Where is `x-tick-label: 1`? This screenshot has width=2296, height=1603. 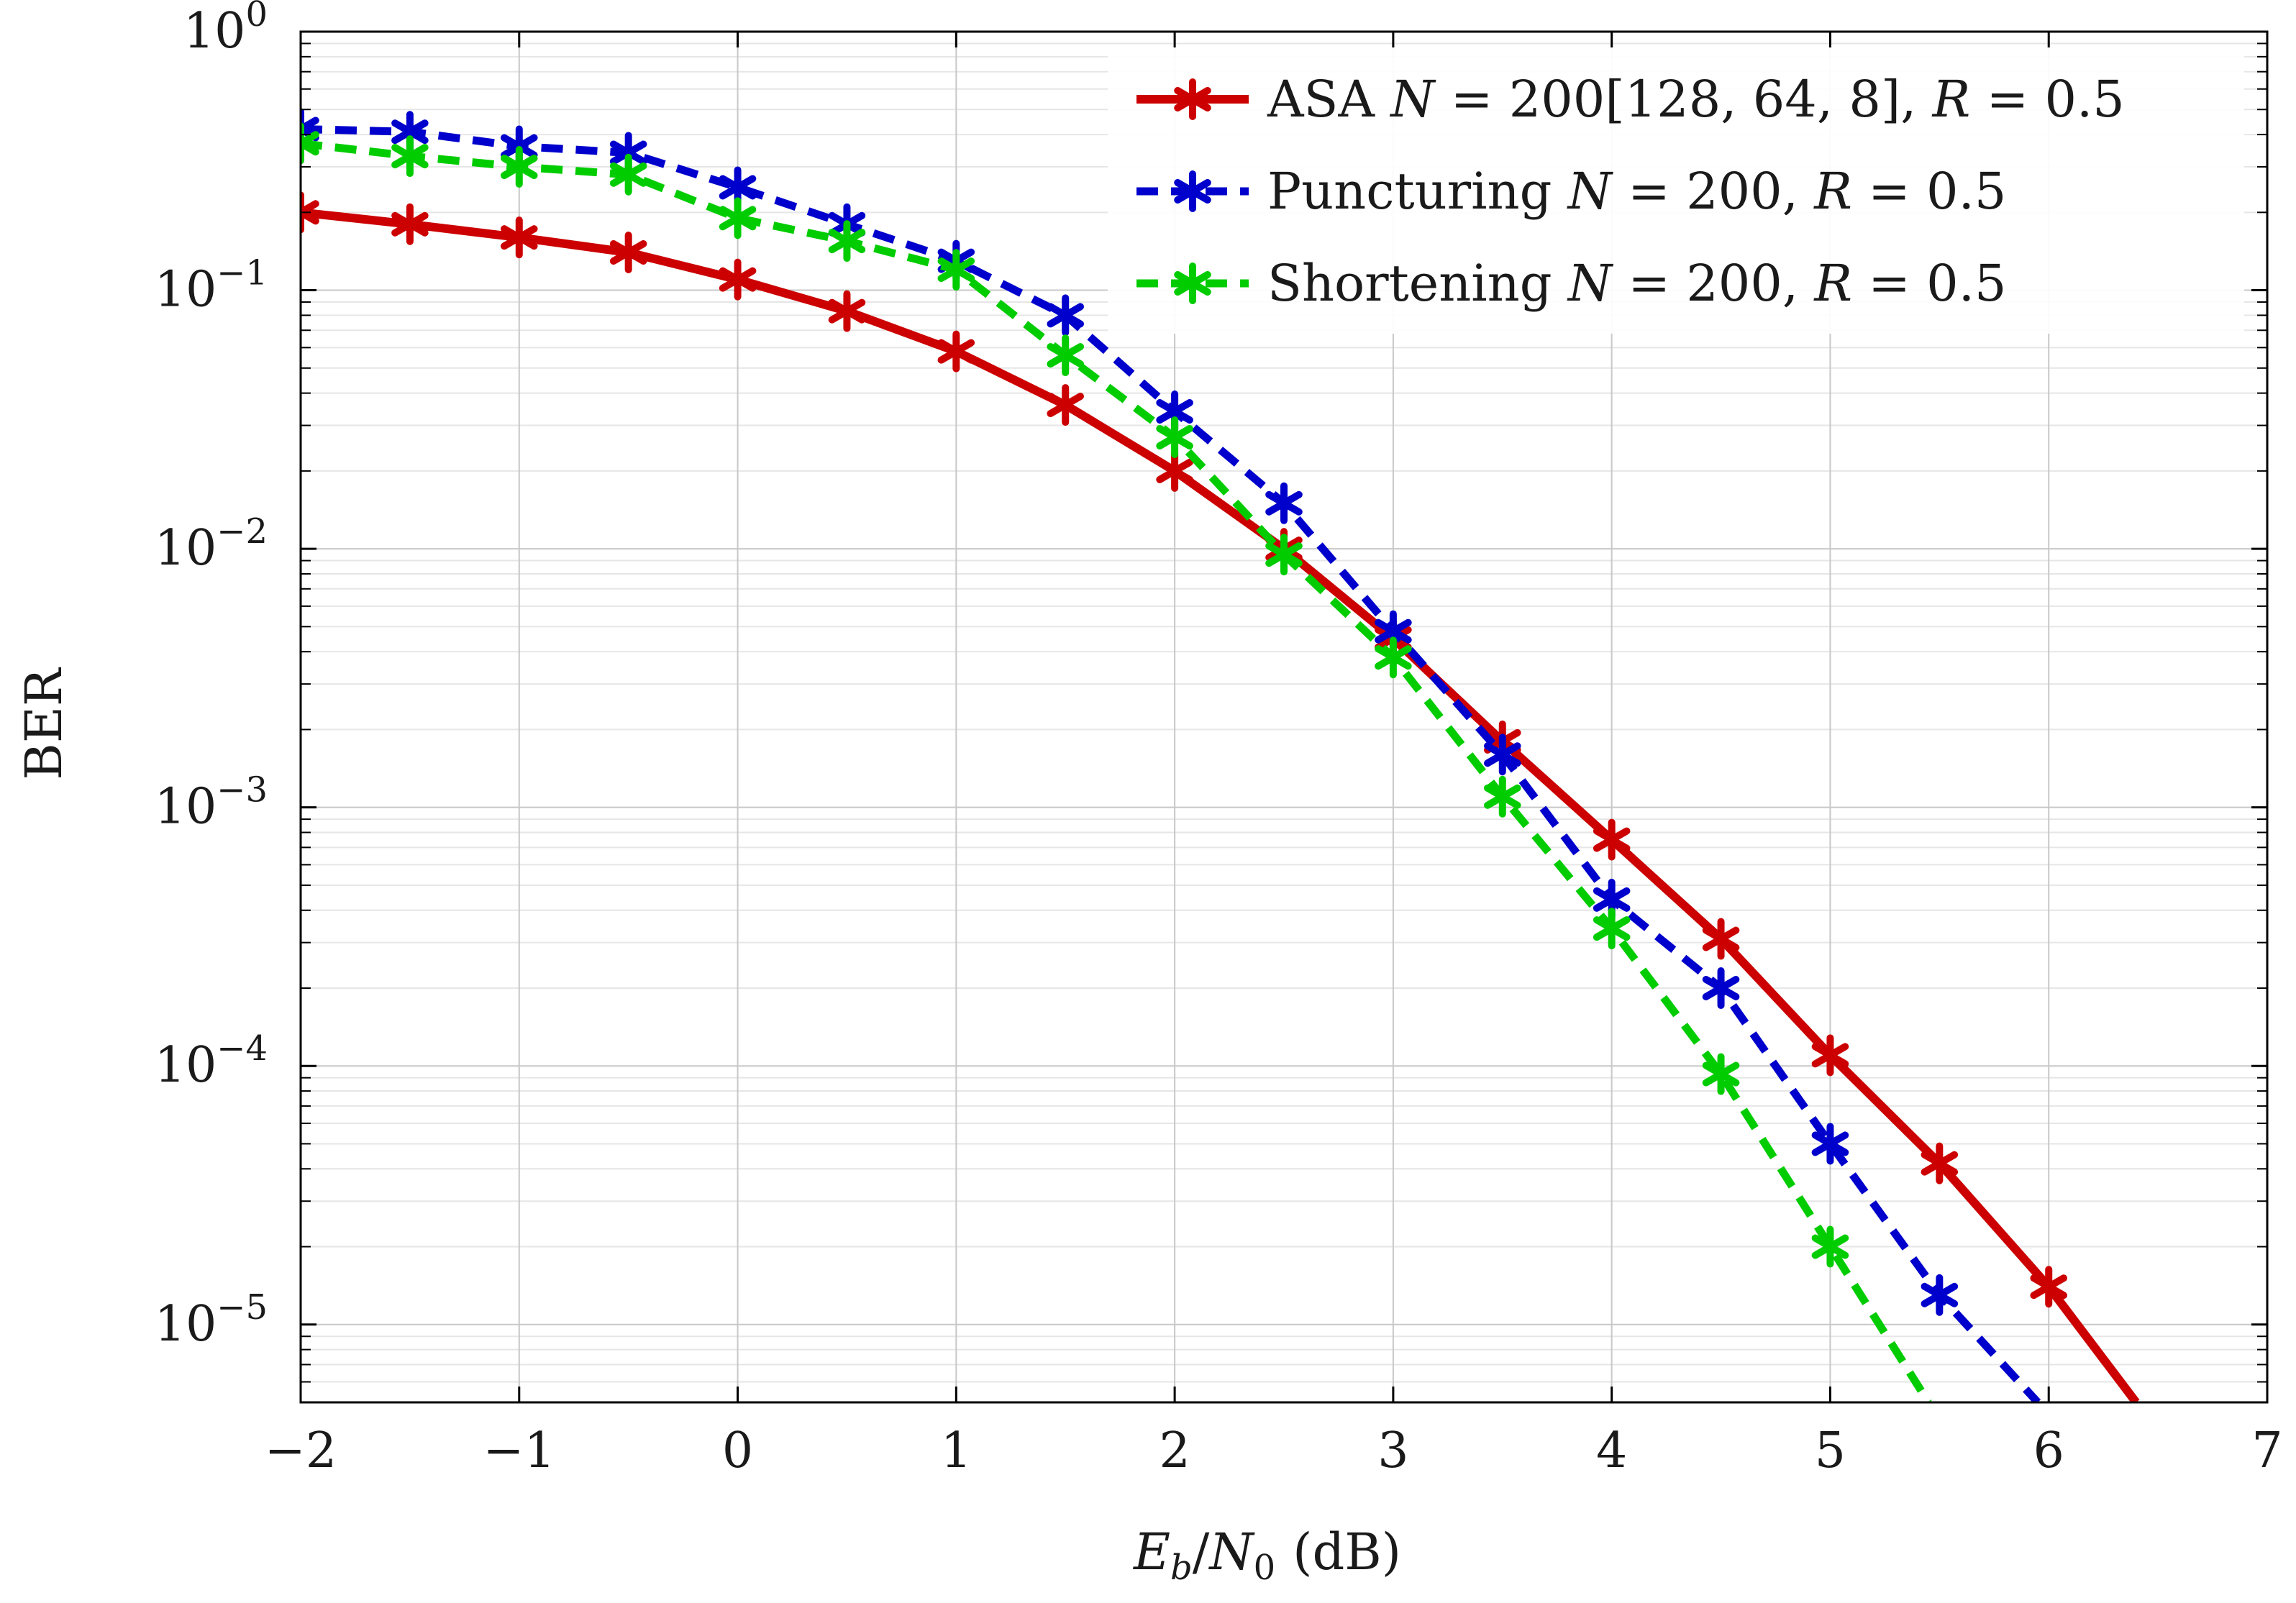 x-tick-label: 1 is located at coordinates (956, 1450).